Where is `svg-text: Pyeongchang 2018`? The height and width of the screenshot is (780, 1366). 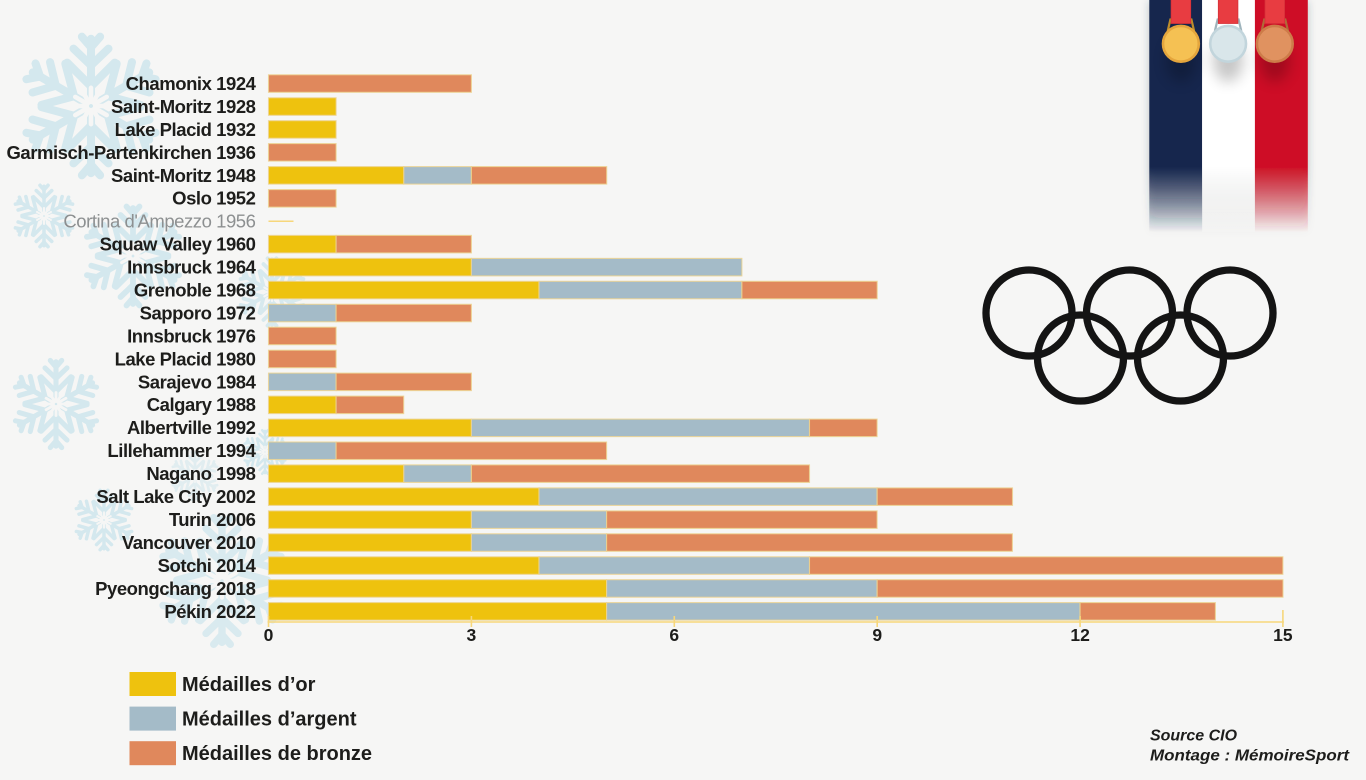
svg-text: Pyeongchang 2018 is located at coordinates (175, 588).